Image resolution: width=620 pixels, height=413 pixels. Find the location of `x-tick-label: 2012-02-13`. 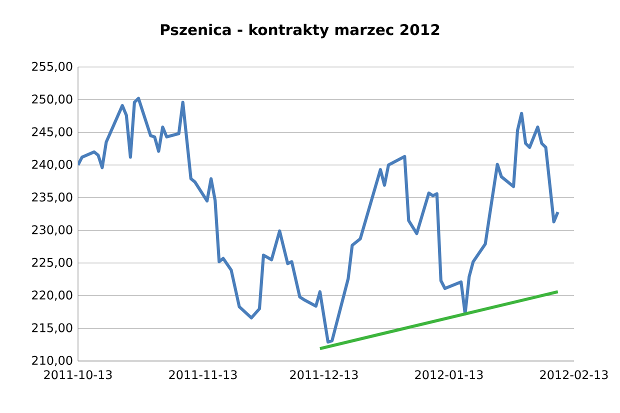

x-tick-label: 2012-02-13 is located at coordinates (574, 375).